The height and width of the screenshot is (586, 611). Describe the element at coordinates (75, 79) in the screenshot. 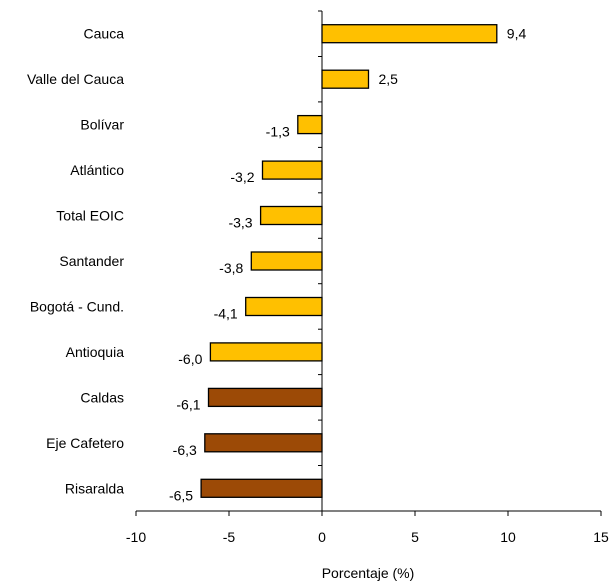

I see `category-label: Valle del Cauca` at that location.